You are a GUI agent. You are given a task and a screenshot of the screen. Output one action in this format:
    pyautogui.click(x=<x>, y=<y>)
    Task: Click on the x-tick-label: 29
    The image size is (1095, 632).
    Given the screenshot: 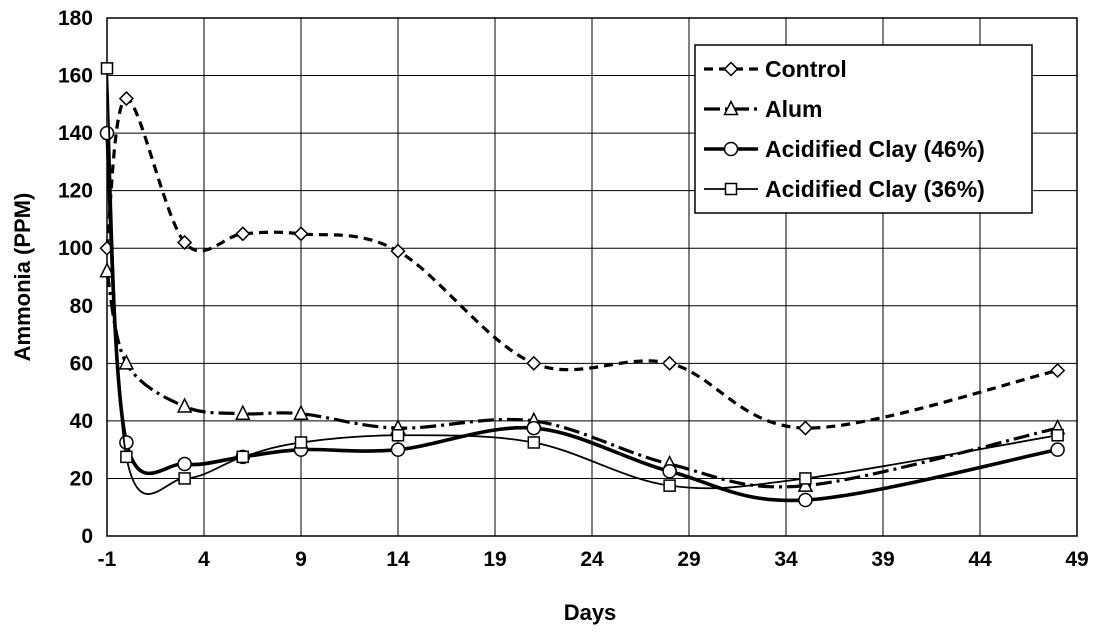 What is the action you would take?
    pyautogui.click(x=688, y=559)
    